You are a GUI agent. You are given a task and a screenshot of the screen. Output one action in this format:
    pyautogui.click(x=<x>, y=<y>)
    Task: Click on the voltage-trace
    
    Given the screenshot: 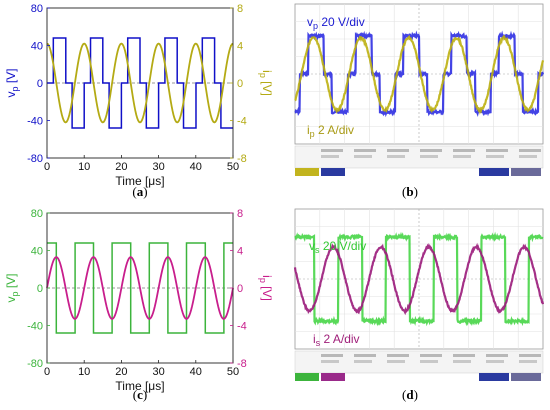 What is the action you would take?
    pyautogui.click(x=419, y=279)
    